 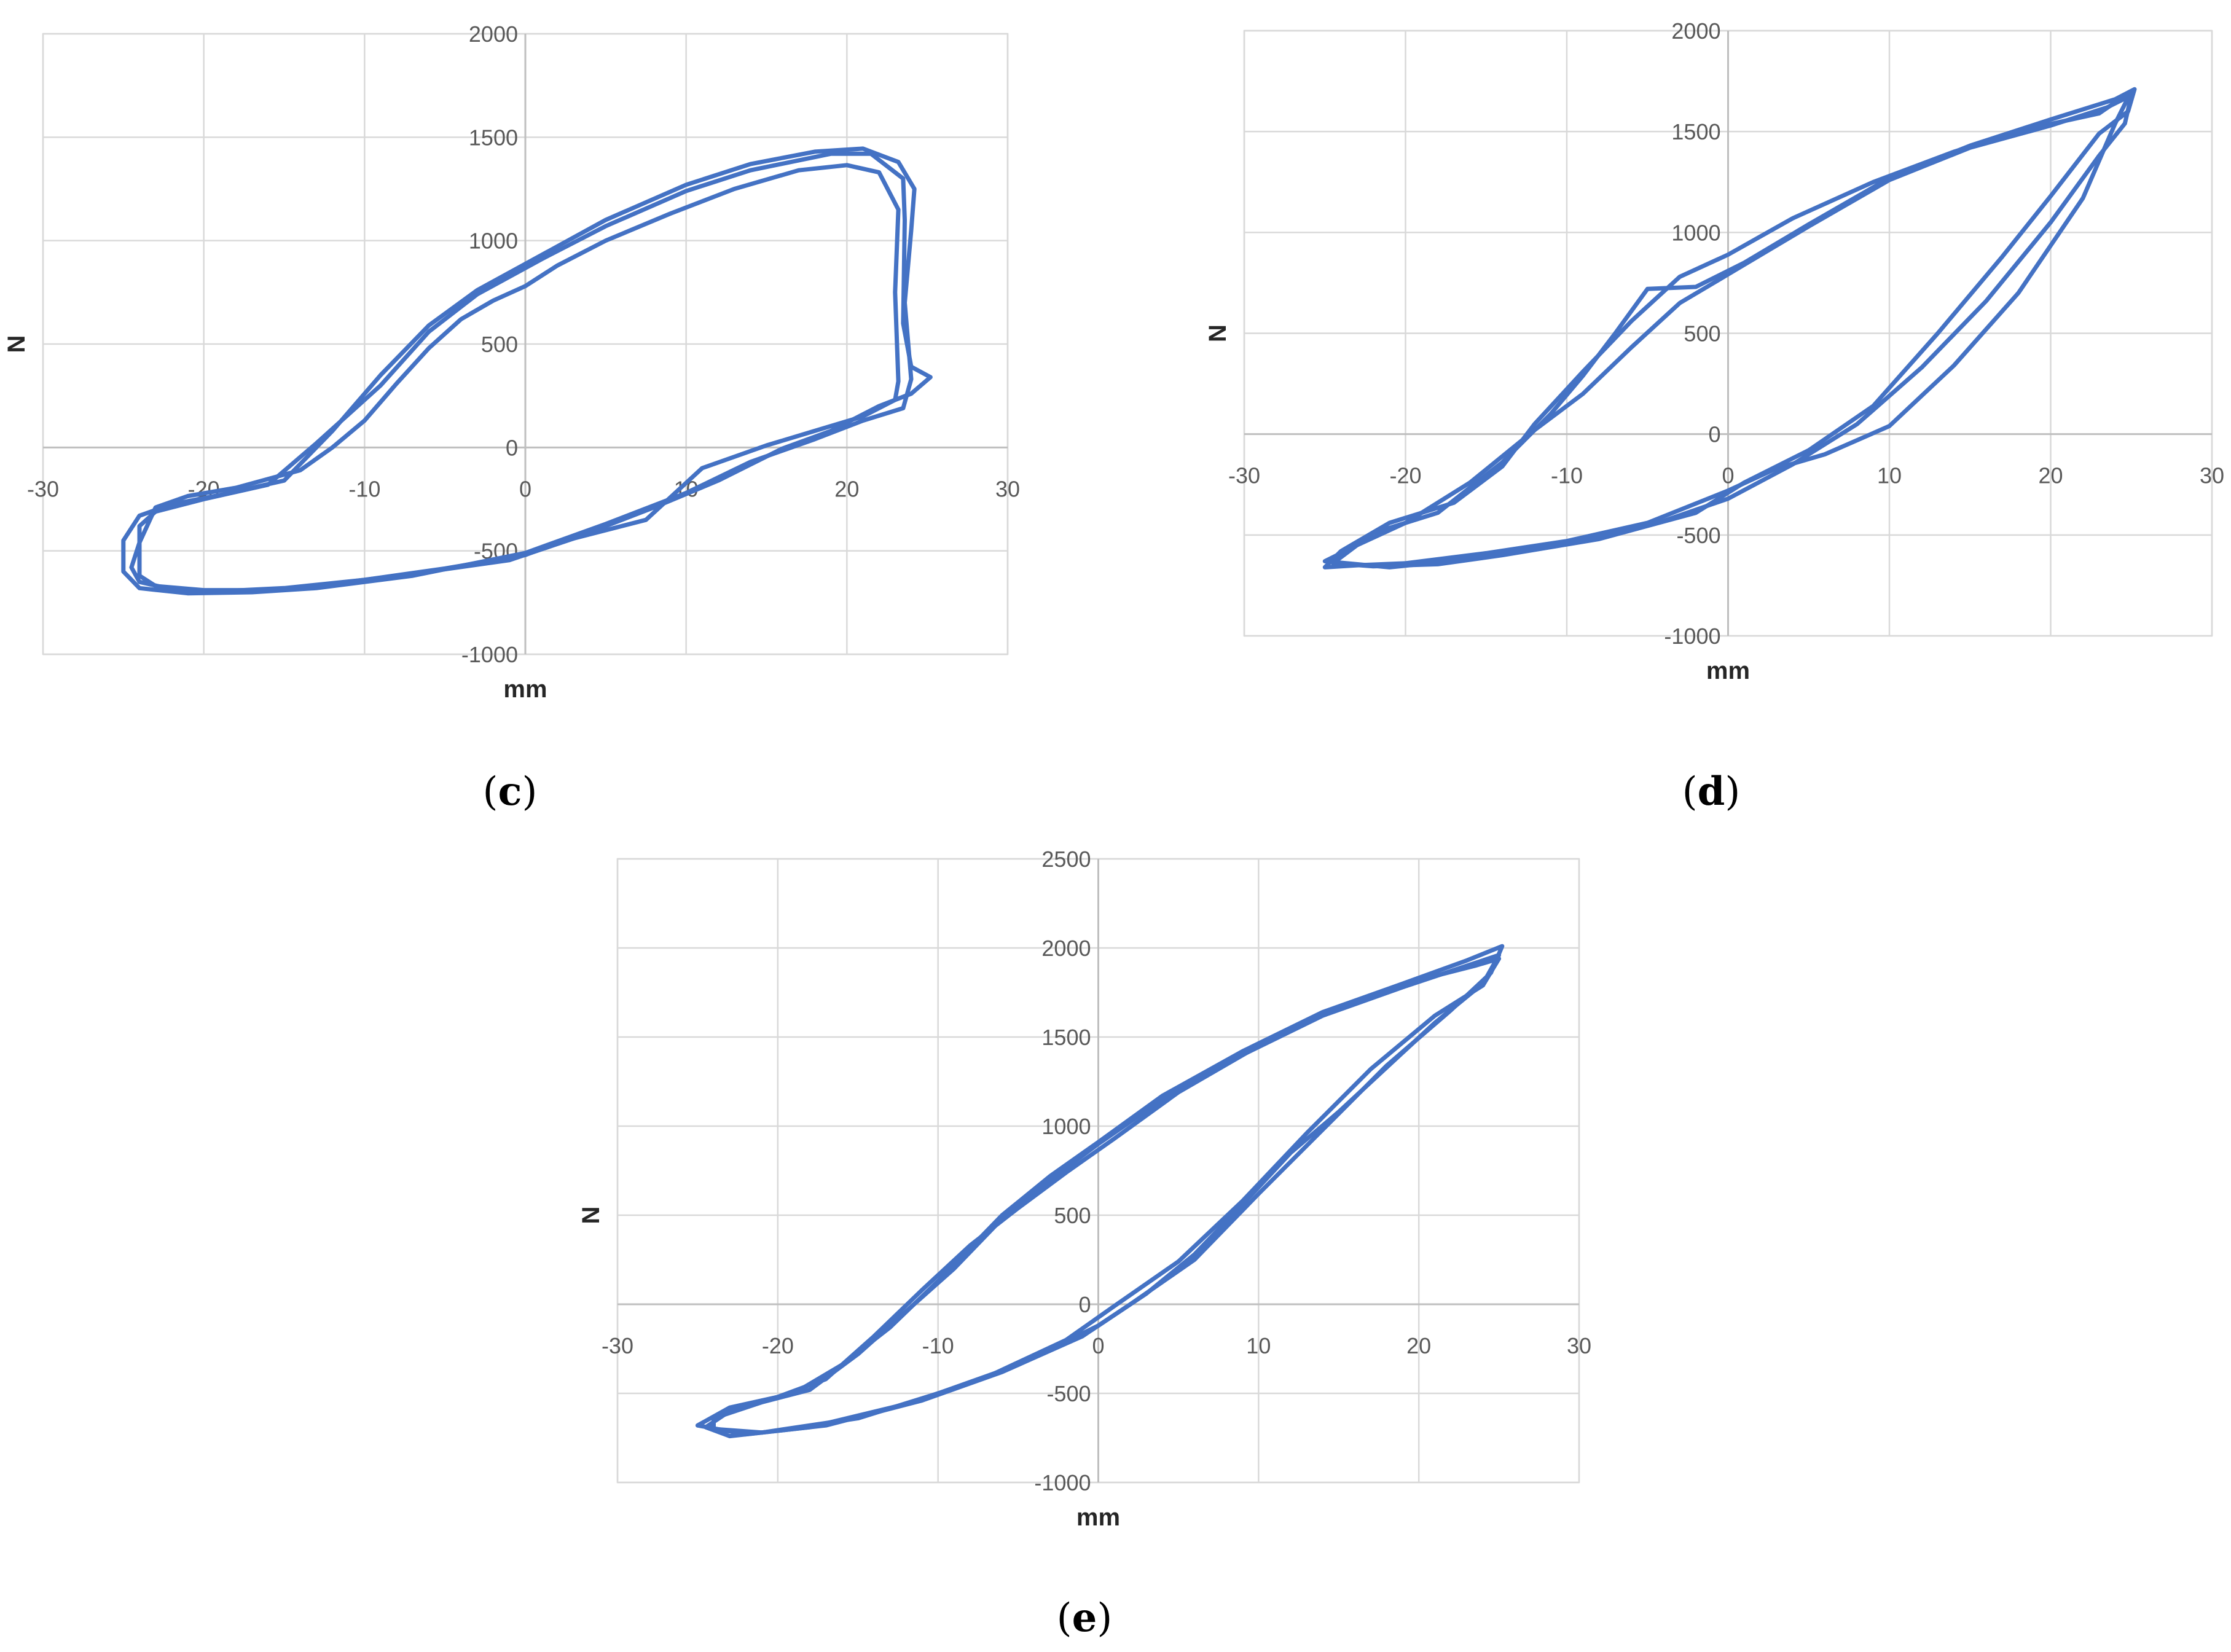 What do you see at coordinates (1085, 1618) in the screenshot?
I see `panel-label: (e)` at bounding box center [1085, 1618].